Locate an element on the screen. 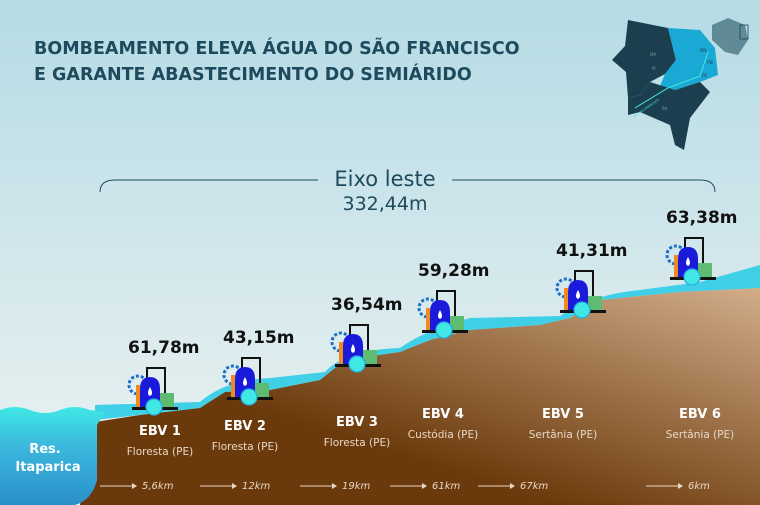  pump-station-1: 61,78m EBV 1 Floresta (PE) is located at coordinates (163, 398).